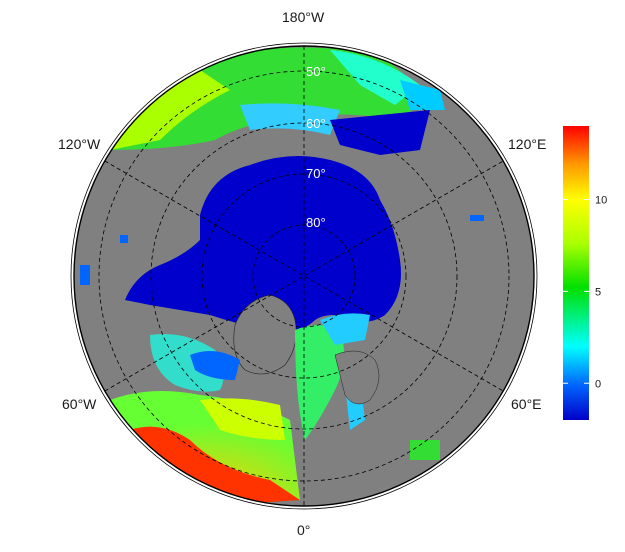 Image resolution: width=625 pixels, height=552 pixels. I want to click on colorbar-tick-label: 10, so click(601, 201).